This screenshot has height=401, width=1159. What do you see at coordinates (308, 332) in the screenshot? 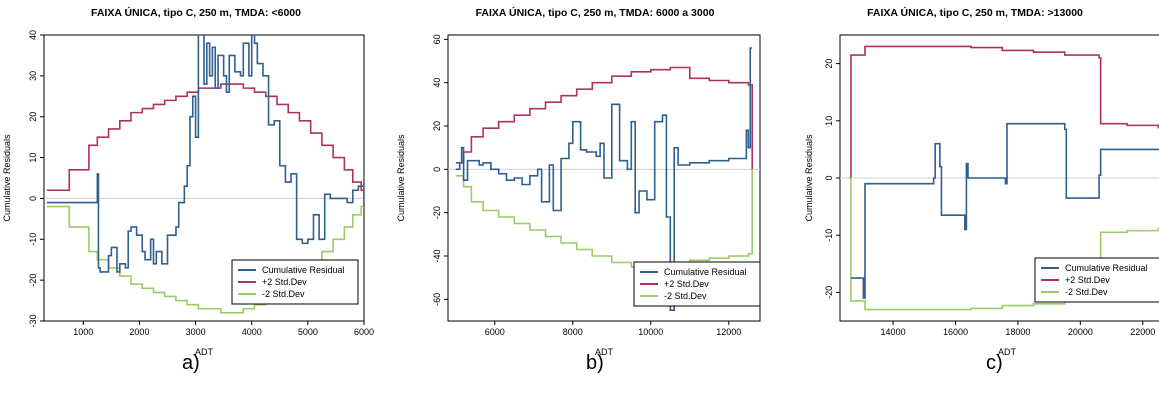
I see `x-tick-label: 5000` at bounding box center [308, 332].